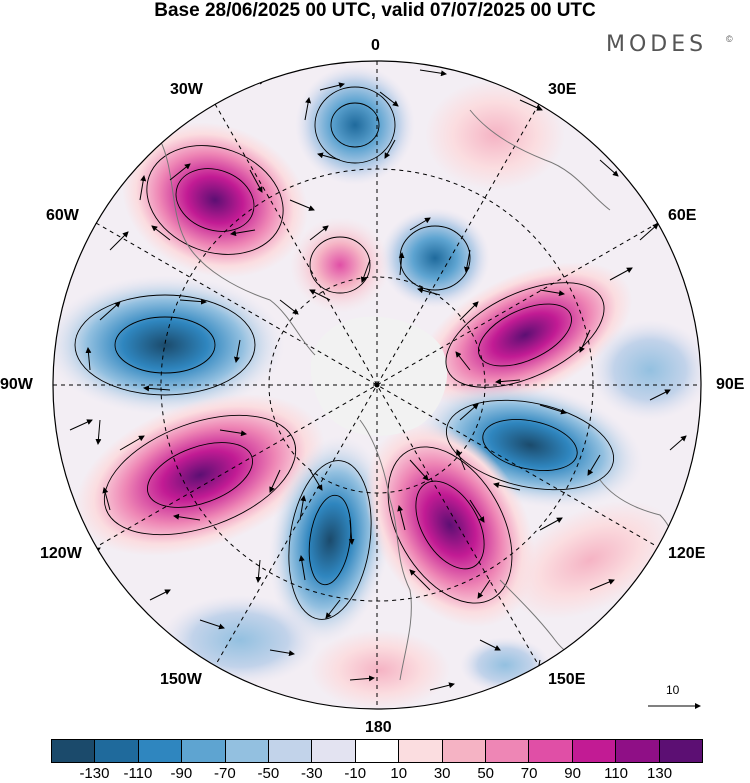  I want to click on polar-cap, so click(379, 376).